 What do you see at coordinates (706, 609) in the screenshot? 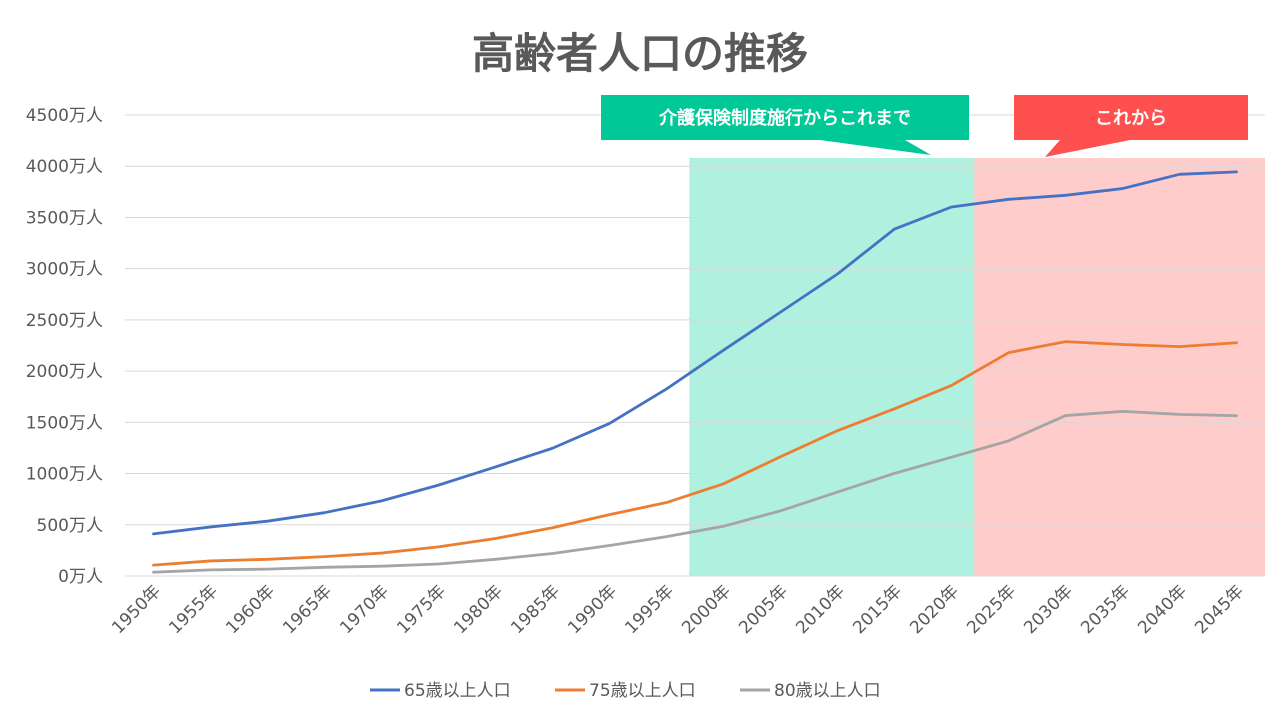
I see `x-tick-label: 2000年` at bounding box center [706, 609].